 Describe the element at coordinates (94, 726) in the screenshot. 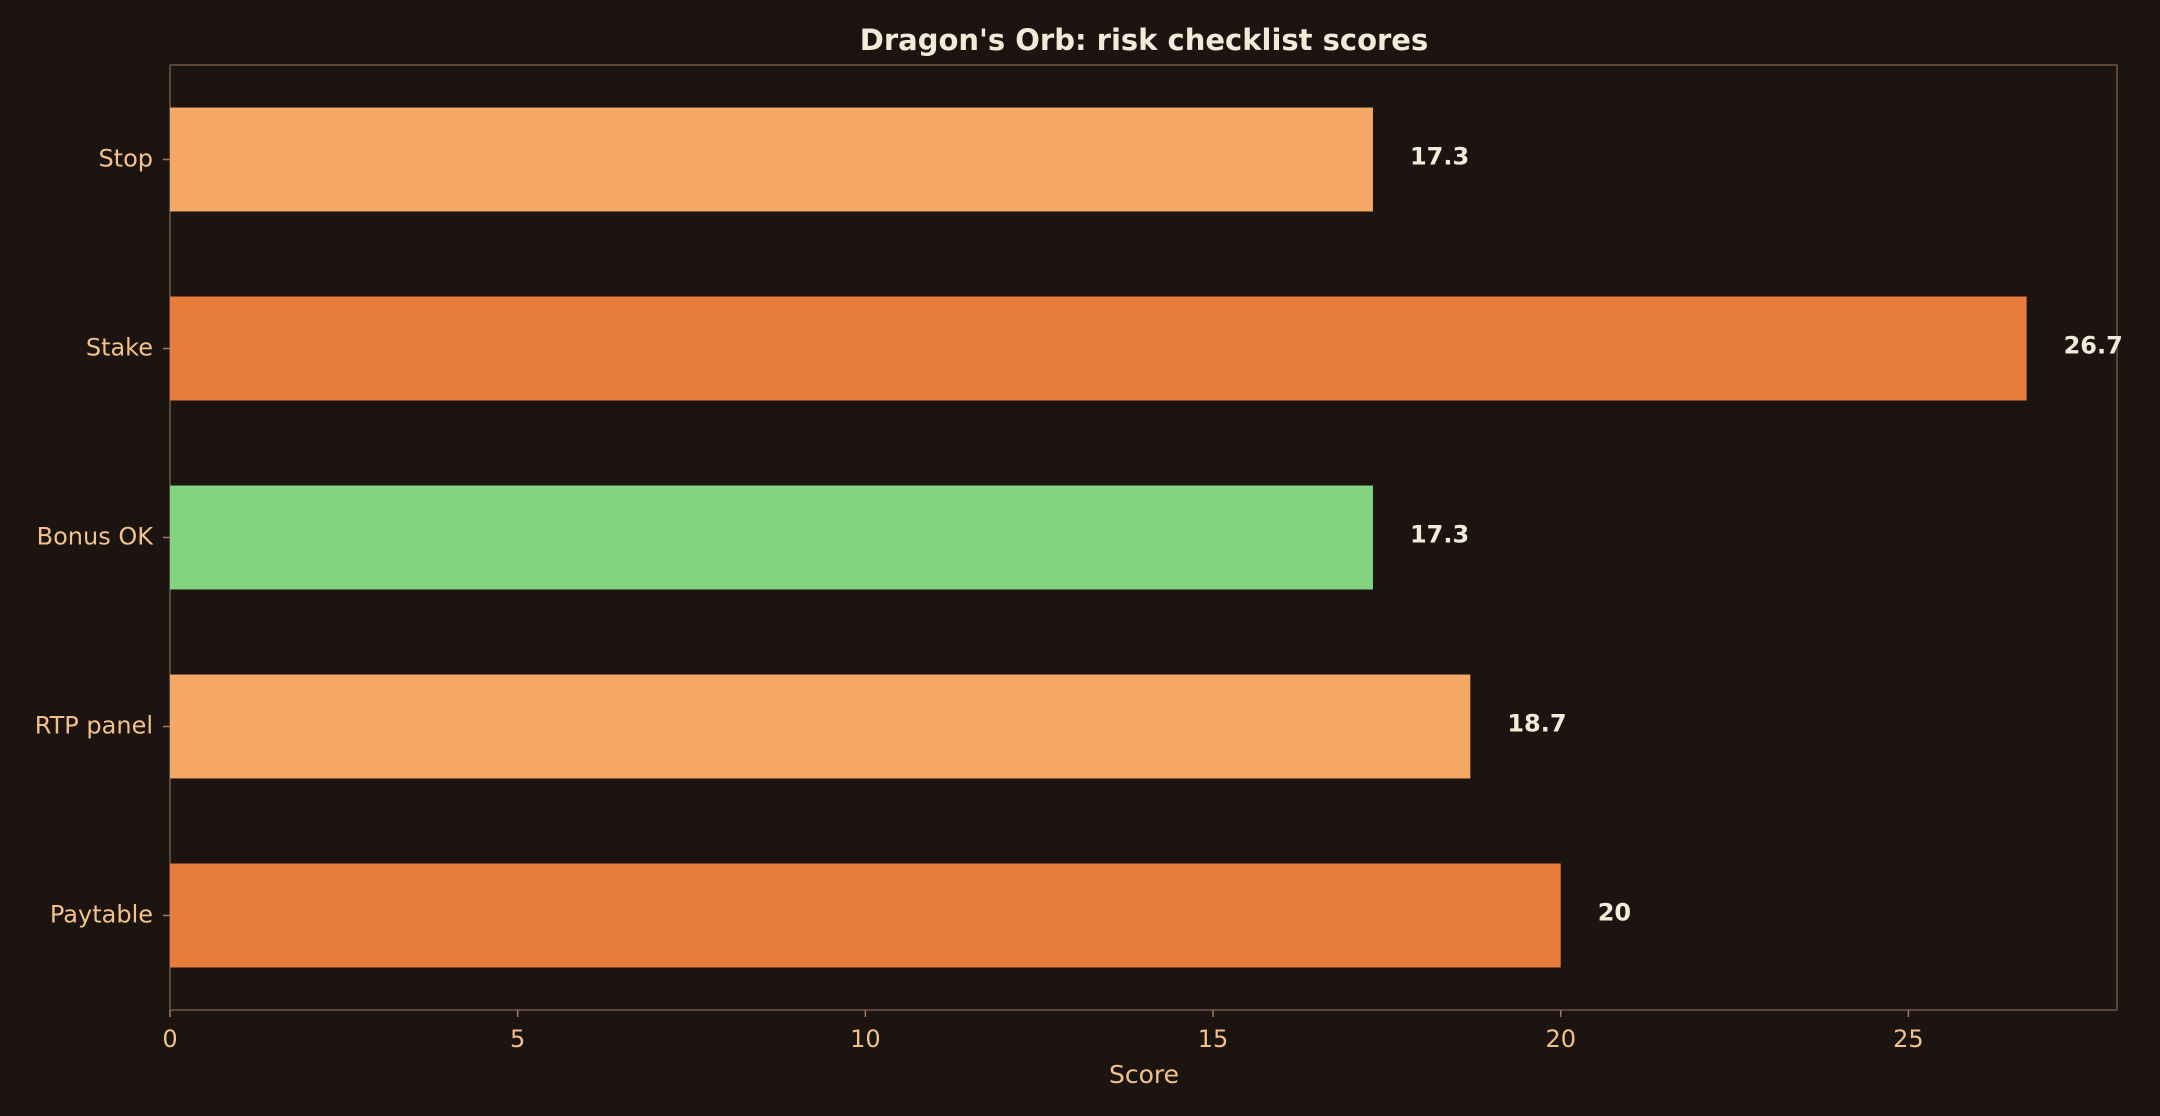

I see `y-tick-label: RTP panel` at that location.